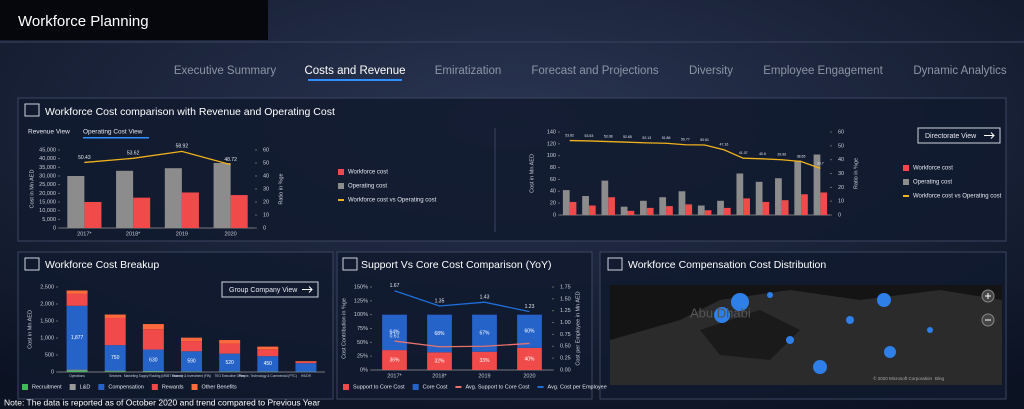 Image resolution: width=1024 pixels, height=409 pixels. What do you see at coordinates (960, 71) in the screenshot?
I see `tab: Dynamic Analytics` at bounding box center [960, 71].